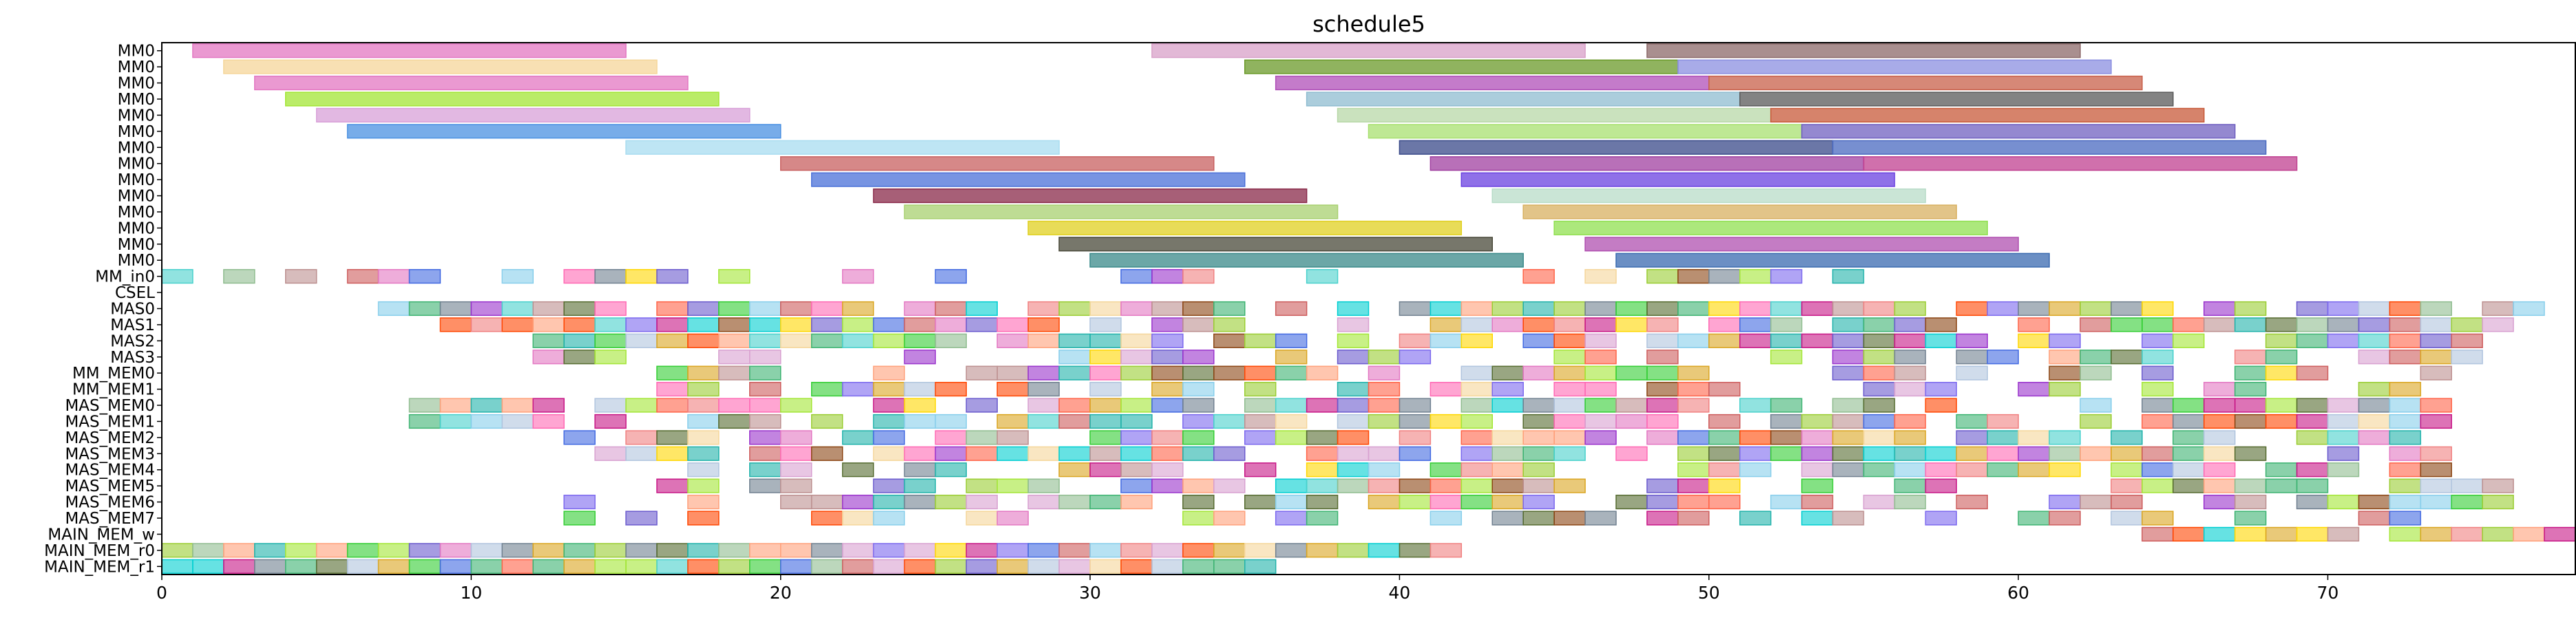 The width and height of the screenshot is (2576, 622). What do you see at coordinates (132, 325) in the screenshot?
I see `y-tick-label: MAS1` at bounding box center [132, 325].